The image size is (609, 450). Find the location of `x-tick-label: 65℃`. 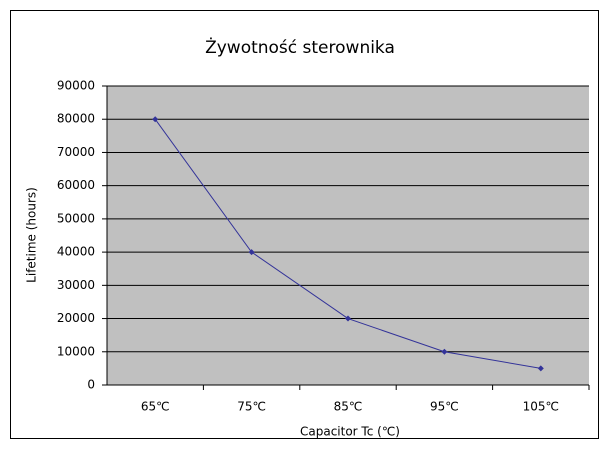

x-tick-label: 65℃ is located at coordinates (155, 407).